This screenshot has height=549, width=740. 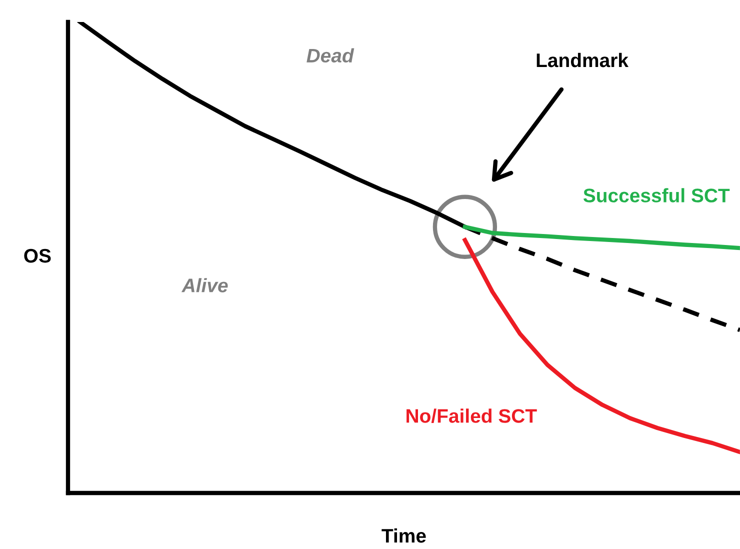 What do you see at coordinates (656, 195) in the screenshot?
I see `series-label: Successful SCT` at bounding box center [656, 195].